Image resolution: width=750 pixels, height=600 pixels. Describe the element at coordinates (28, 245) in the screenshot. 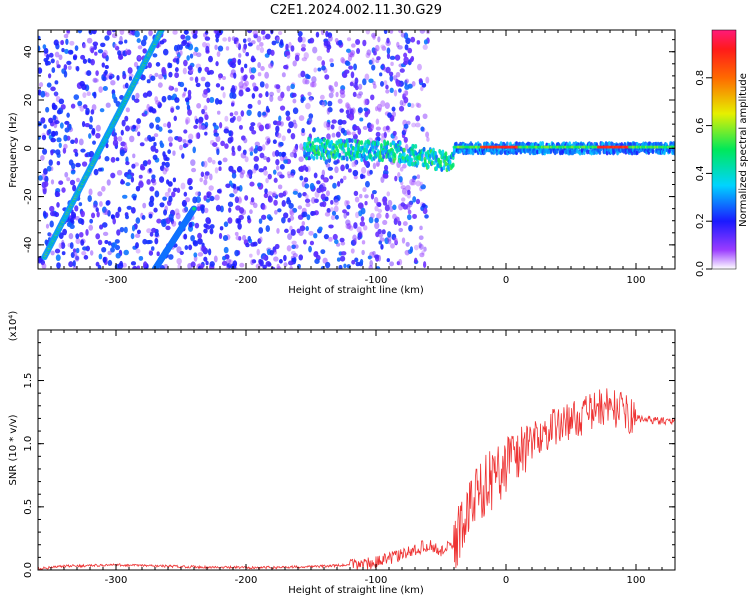

I see `y-tick-label: -40` at that location.